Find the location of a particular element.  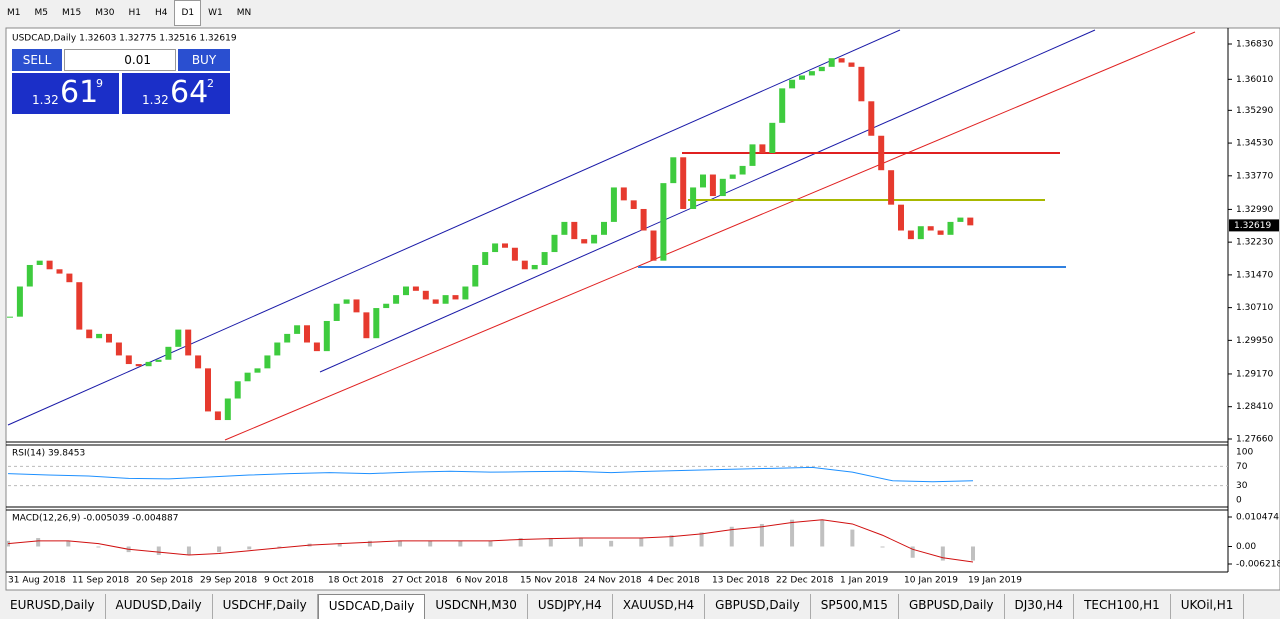

chart-tab: USDJPY,H4 is located at coordinates (570, 606).